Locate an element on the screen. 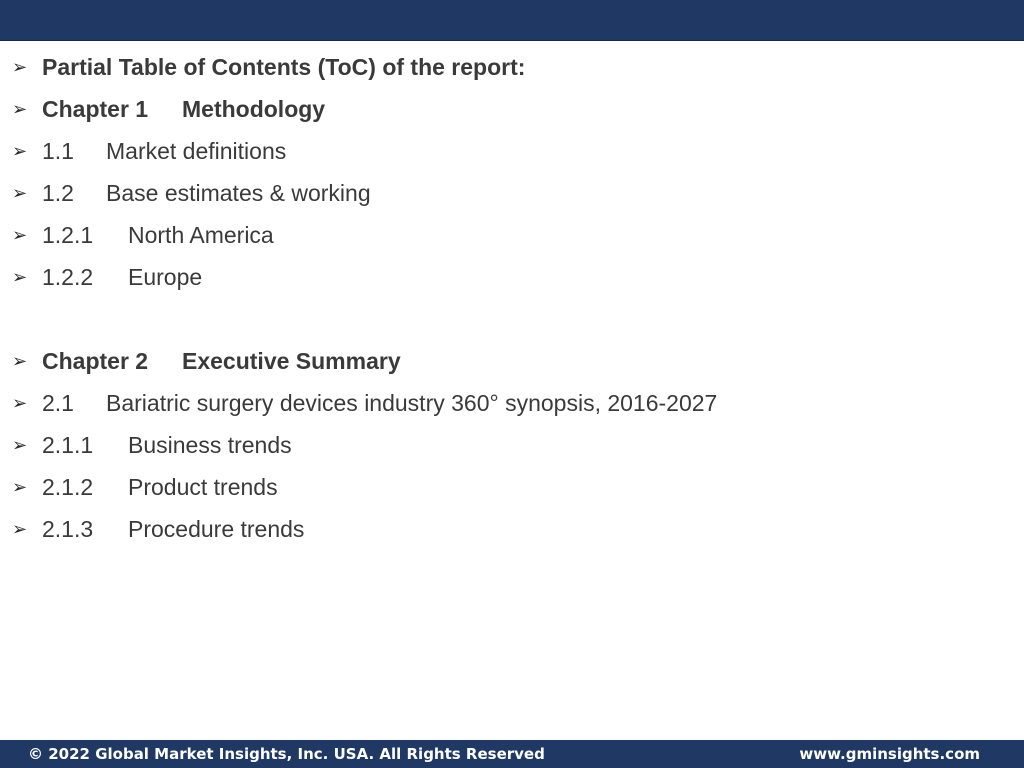  toc-item-number: 2.1 is located at coordinates (58, 402).